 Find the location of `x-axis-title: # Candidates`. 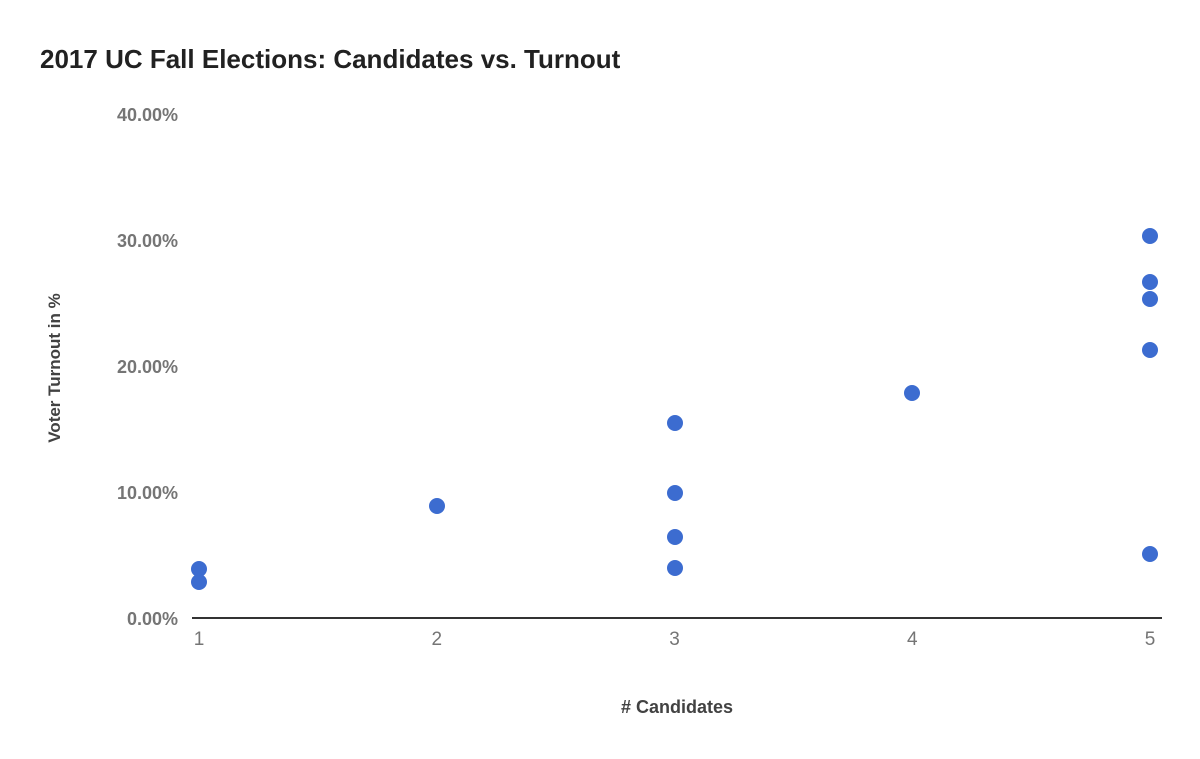

x-axis-title: # Candidates is located at coordinates (677, 707).